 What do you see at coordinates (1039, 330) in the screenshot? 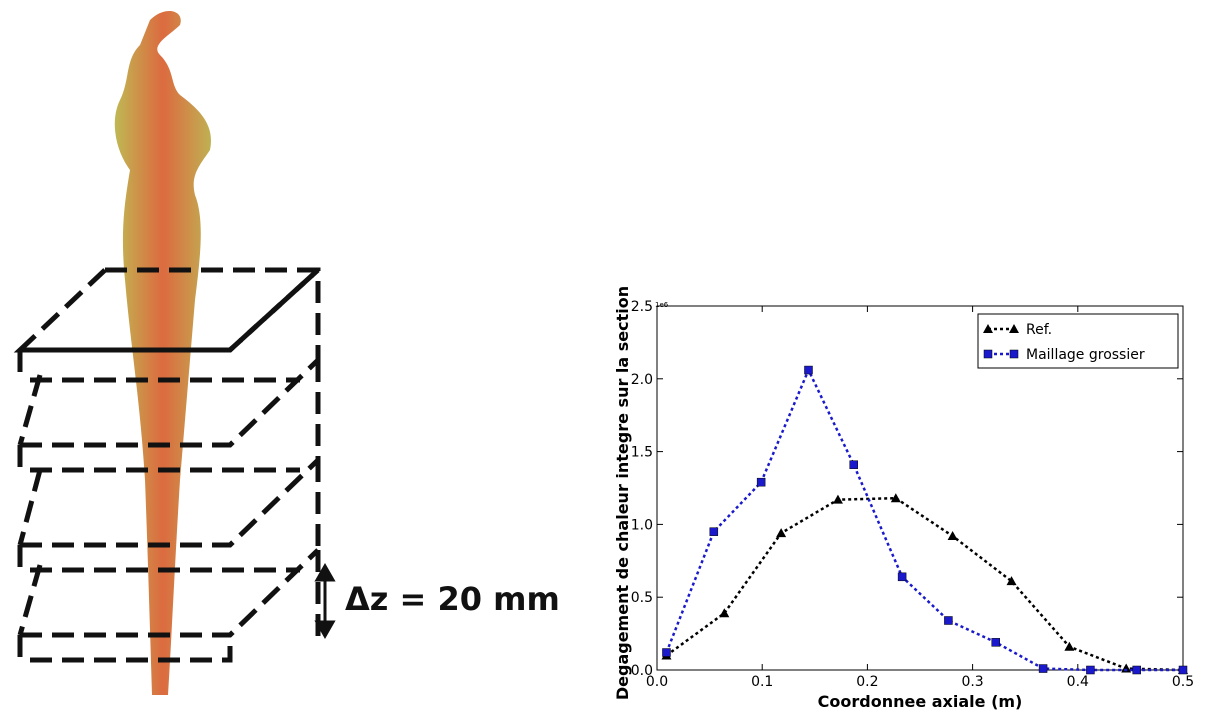
I see `legend-label: Ref.` at bounding box center [1039, 330].